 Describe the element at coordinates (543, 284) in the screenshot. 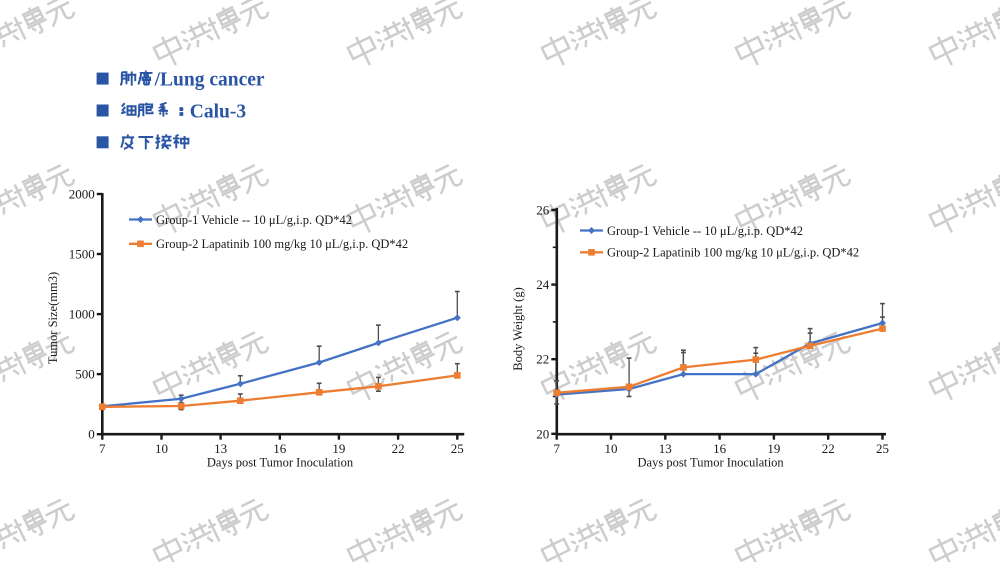

I see `svg-text: 24` at that location.